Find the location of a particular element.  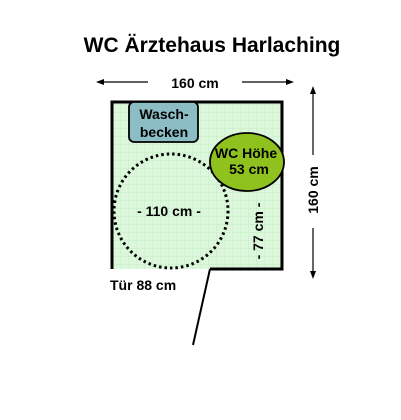

wc-label-line2: 53 cm is located at coordinates (249, 169).